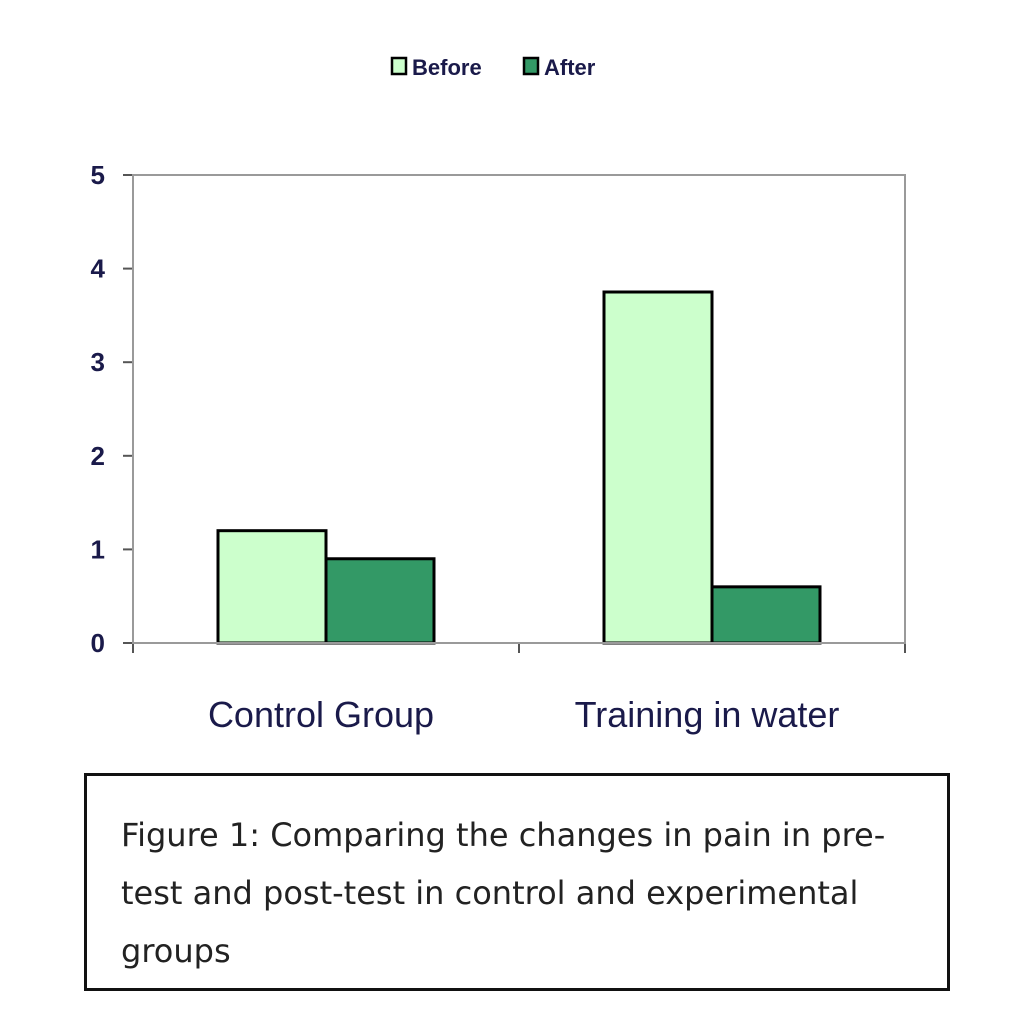 This screenshot has height=1024, width=1024. I want to click on legend-label-after: After, so click(570, 67).